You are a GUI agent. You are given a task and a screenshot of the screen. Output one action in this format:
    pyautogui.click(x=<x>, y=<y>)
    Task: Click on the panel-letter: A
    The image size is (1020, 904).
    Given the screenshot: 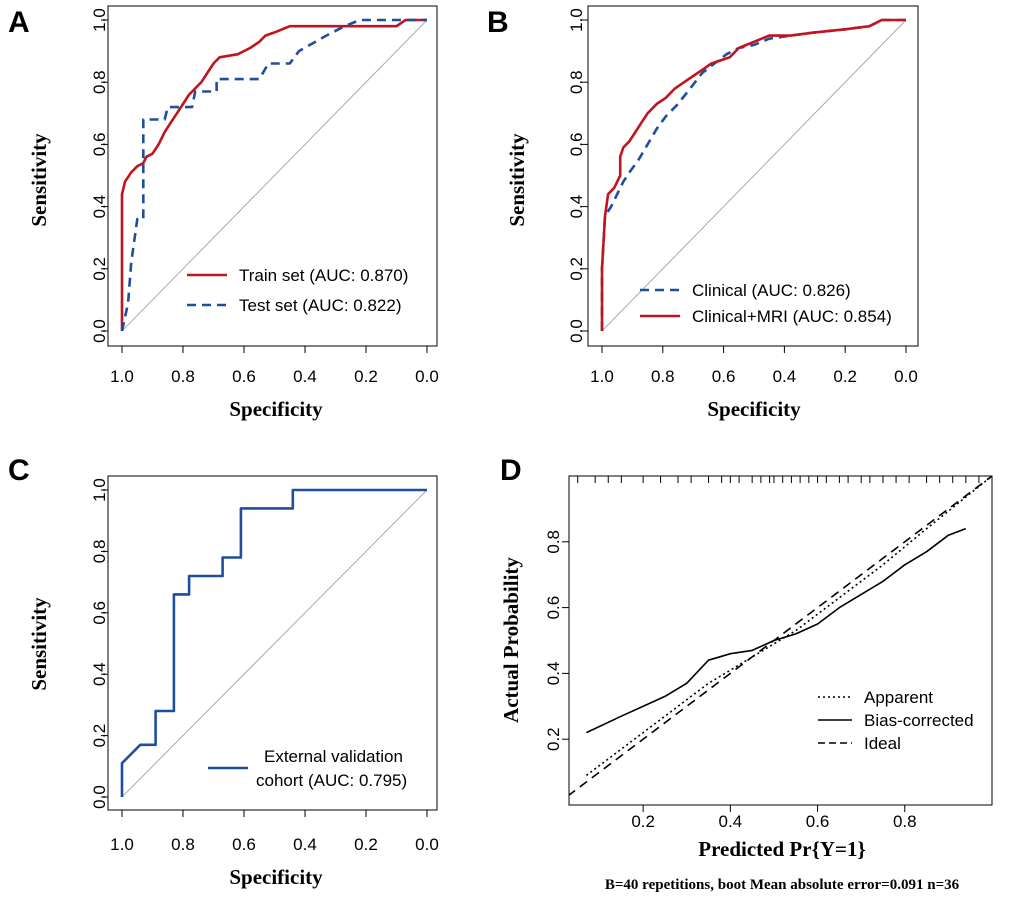 What is the action you would take?
    pyautogui.click(x=19, y=22)
    